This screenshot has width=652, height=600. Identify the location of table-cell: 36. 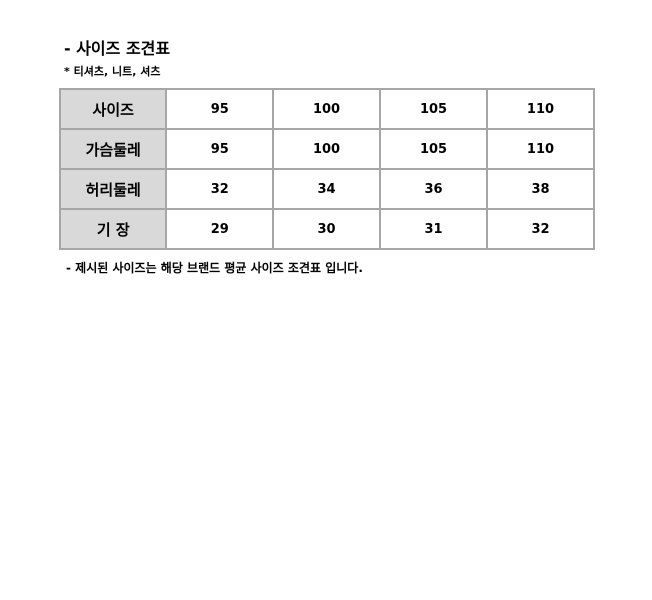
(433, 189).